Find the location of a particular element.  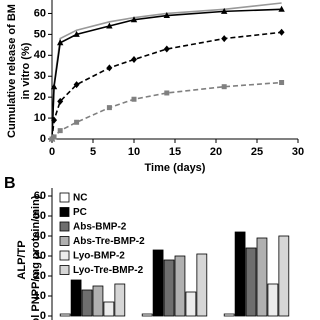

panel-label: B is located at coordinates (10, 183).